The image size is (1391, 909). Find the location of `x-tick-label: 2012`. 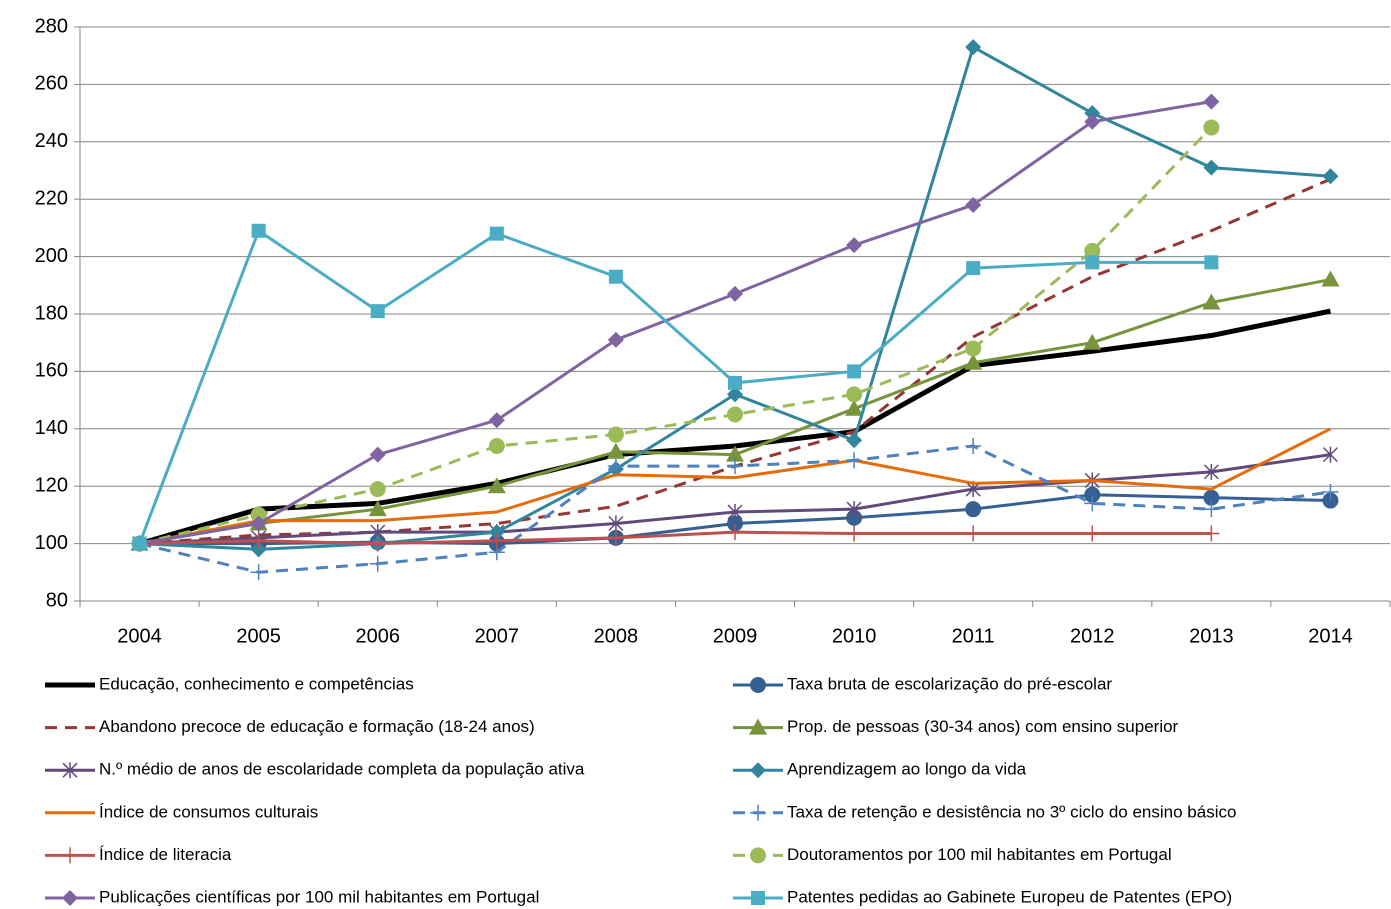

x-tick-label: 2012 is located at coordinates (1092, 636).